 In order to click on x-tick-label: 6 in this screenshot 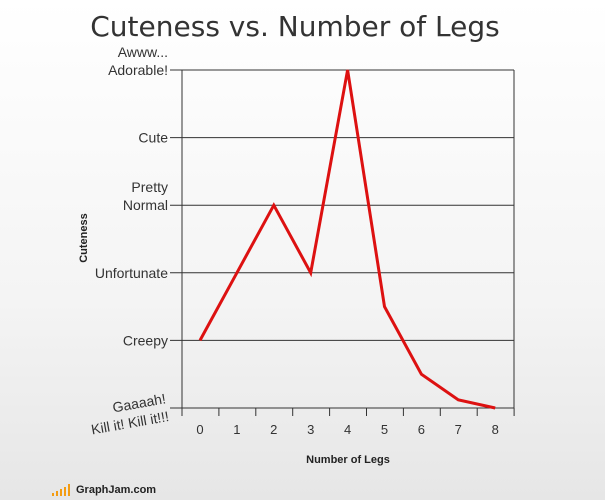, I will do `click(421, 429)`.